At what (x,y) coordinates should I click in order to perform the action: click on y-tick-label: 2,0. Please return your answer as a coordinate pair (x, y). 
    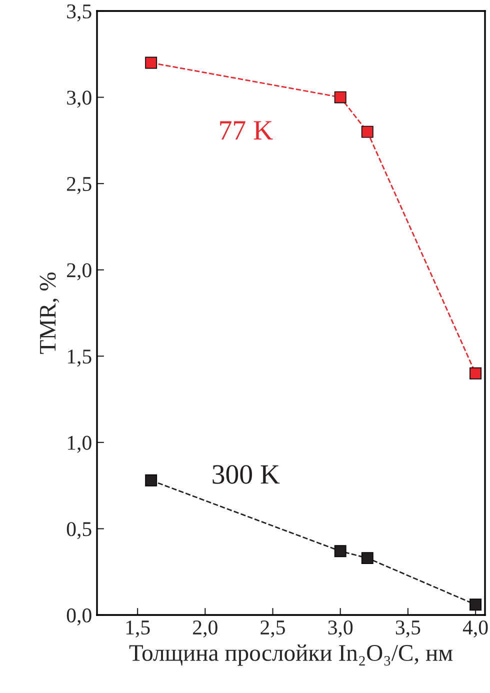
    Looking at the image, I should click on (79, 271).